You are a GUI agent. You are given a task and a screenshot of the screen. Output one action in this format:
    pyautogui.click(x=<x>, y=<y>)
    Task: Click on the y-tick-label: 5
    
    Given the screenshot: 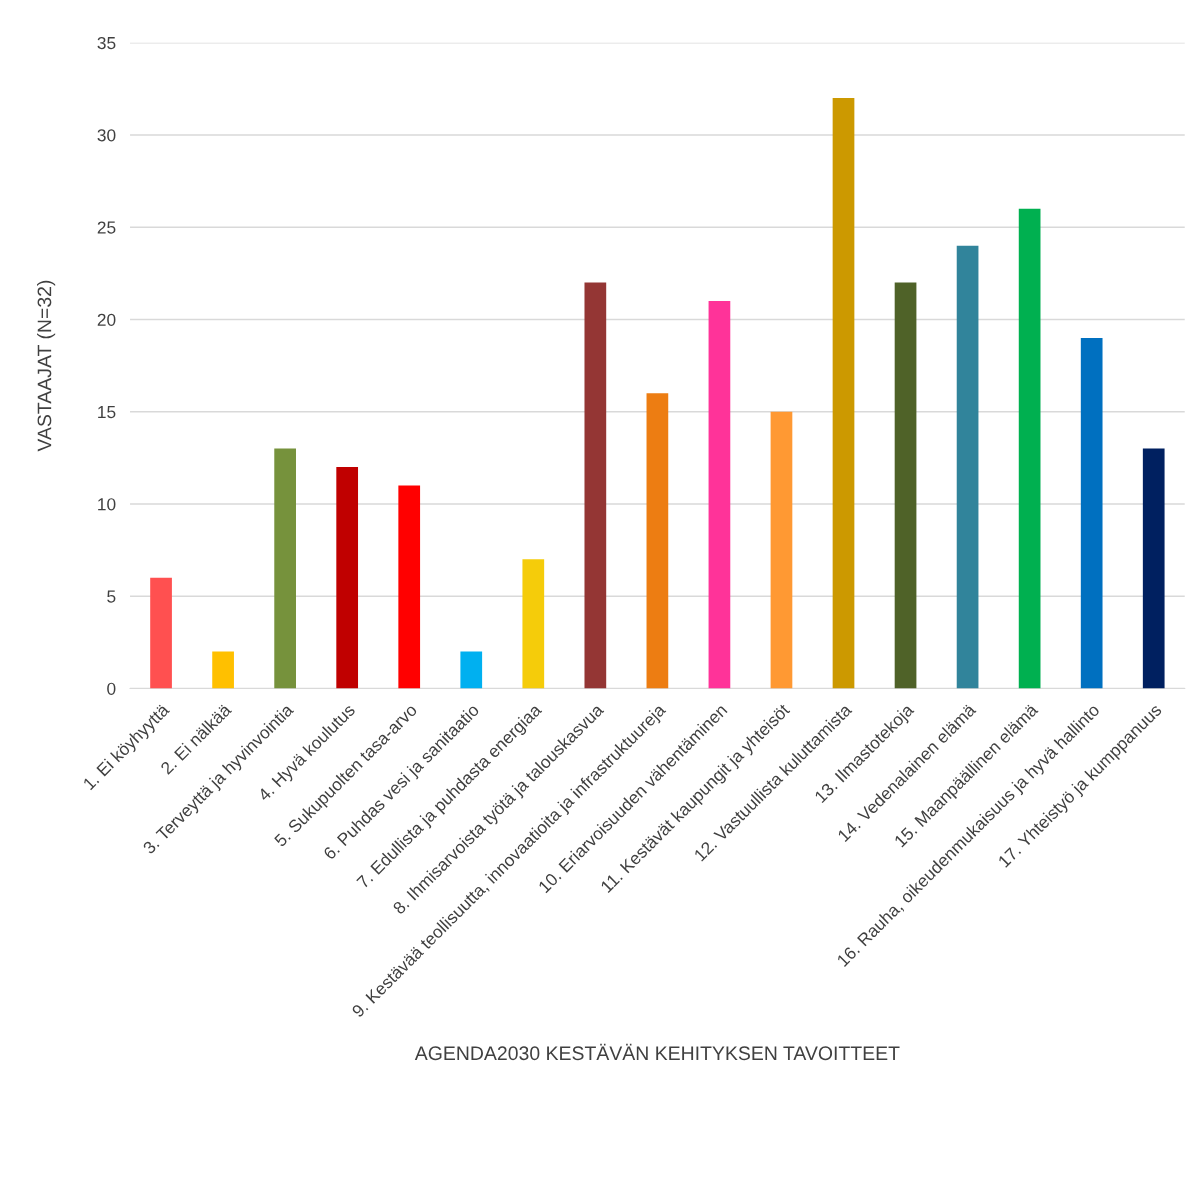 What is the action you would take?
    pyautogui.click(x=111, y=596)
    